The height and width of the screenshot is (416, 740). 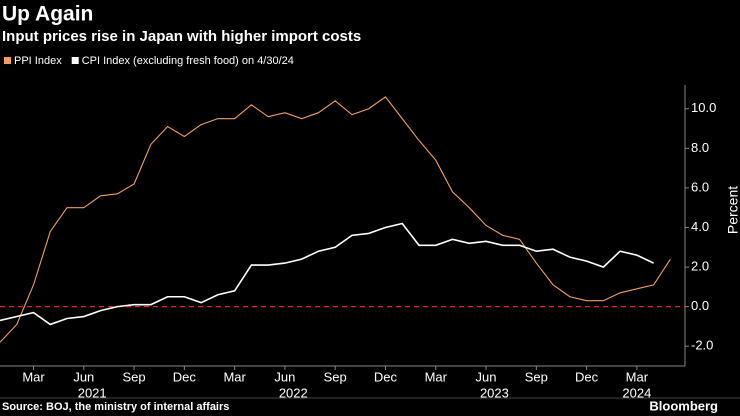 What do you see at coordinates (700, 305) in the screenshot?
I see `y-tick-label: 0.0` at bounding box center [700, 305].